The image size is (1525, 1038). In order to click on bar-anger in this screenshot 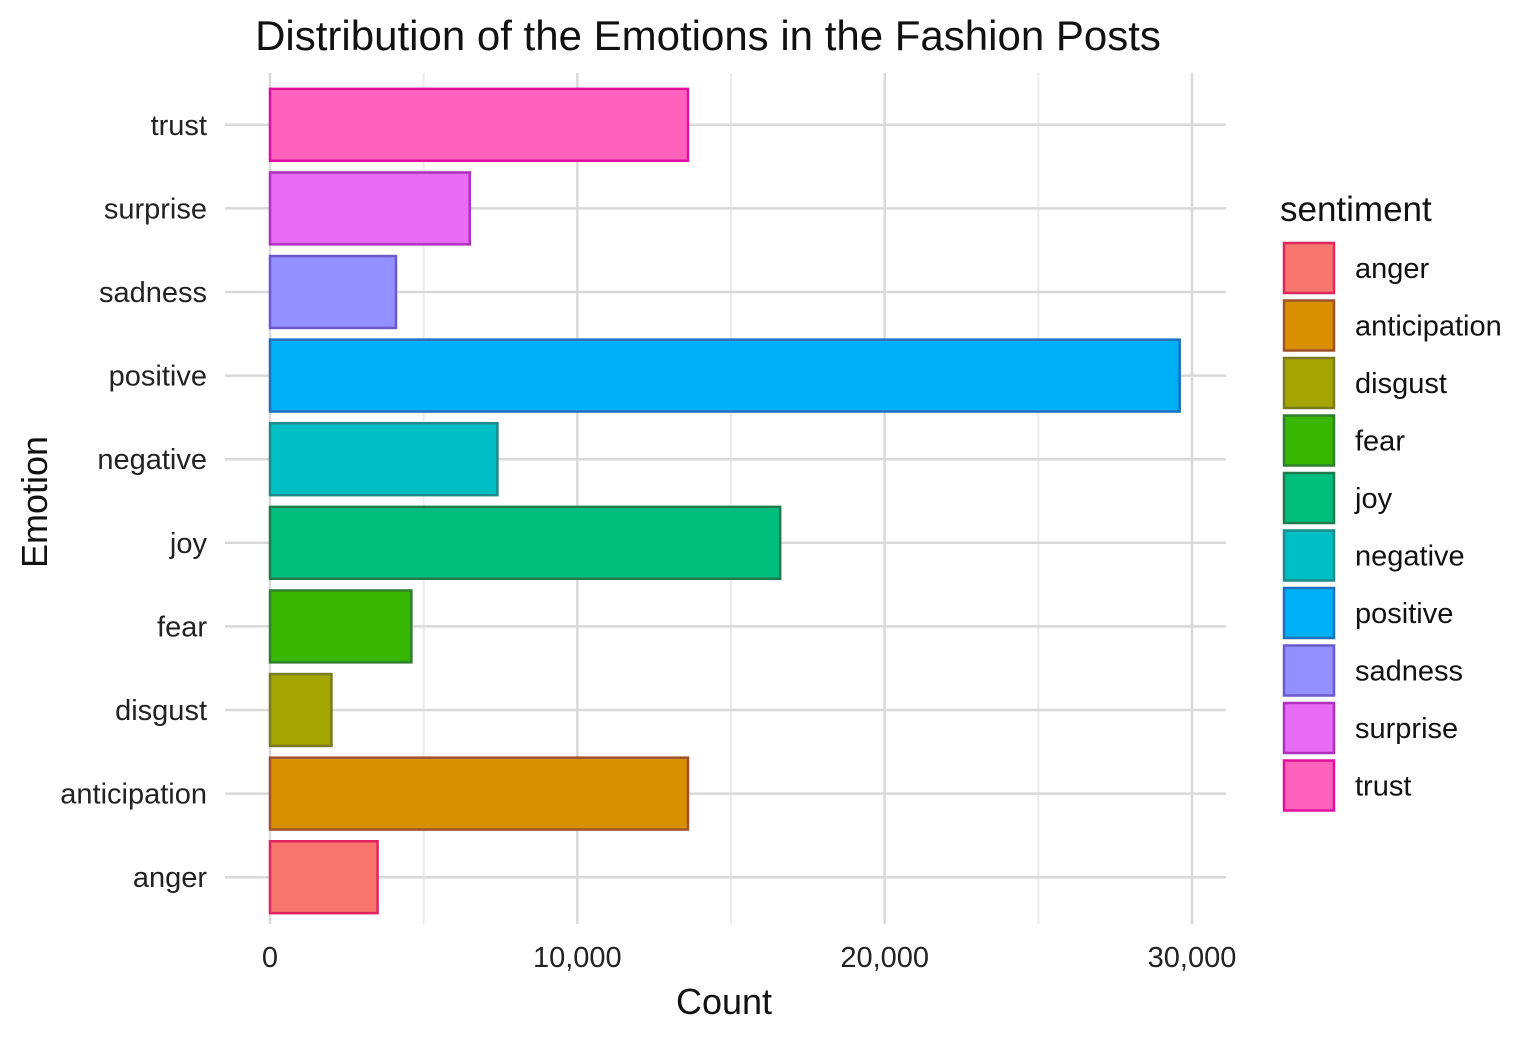, I will do `click(323, 877)`.